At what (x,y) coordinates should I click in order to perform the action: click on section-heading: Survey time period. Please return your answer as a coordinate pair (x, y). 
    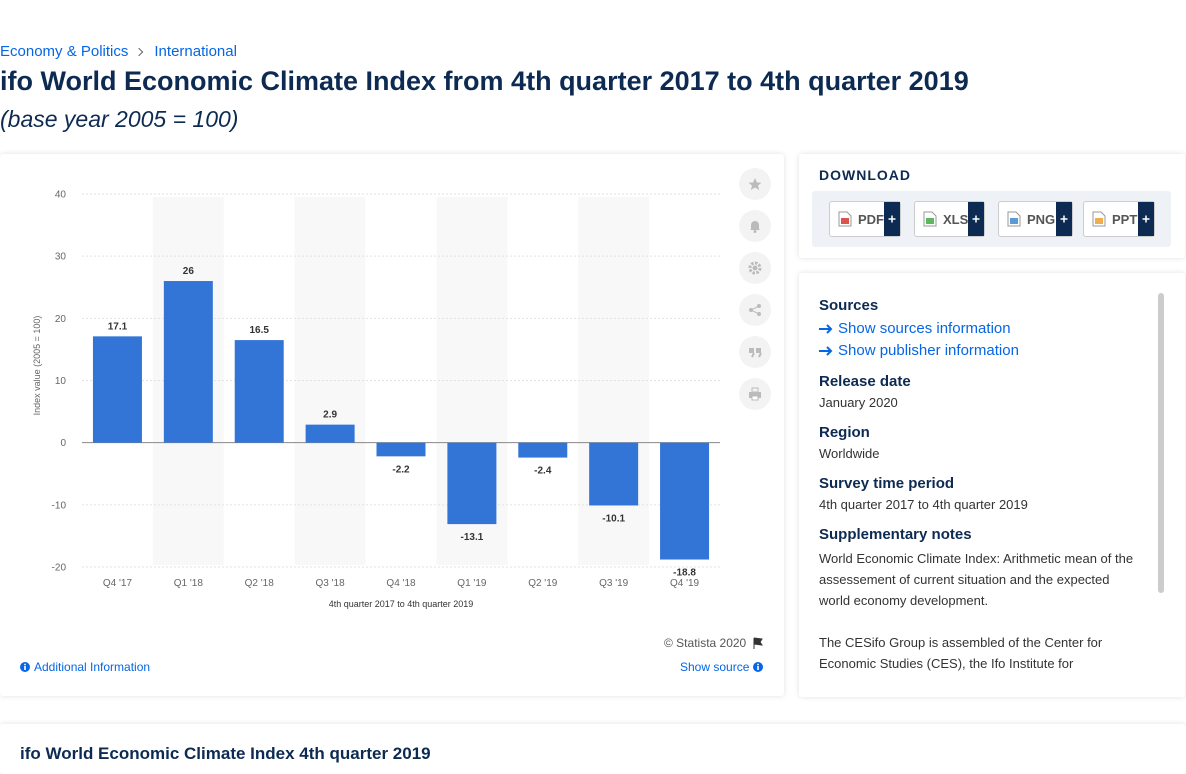
    Looking at the image, I should click on (887, 483).